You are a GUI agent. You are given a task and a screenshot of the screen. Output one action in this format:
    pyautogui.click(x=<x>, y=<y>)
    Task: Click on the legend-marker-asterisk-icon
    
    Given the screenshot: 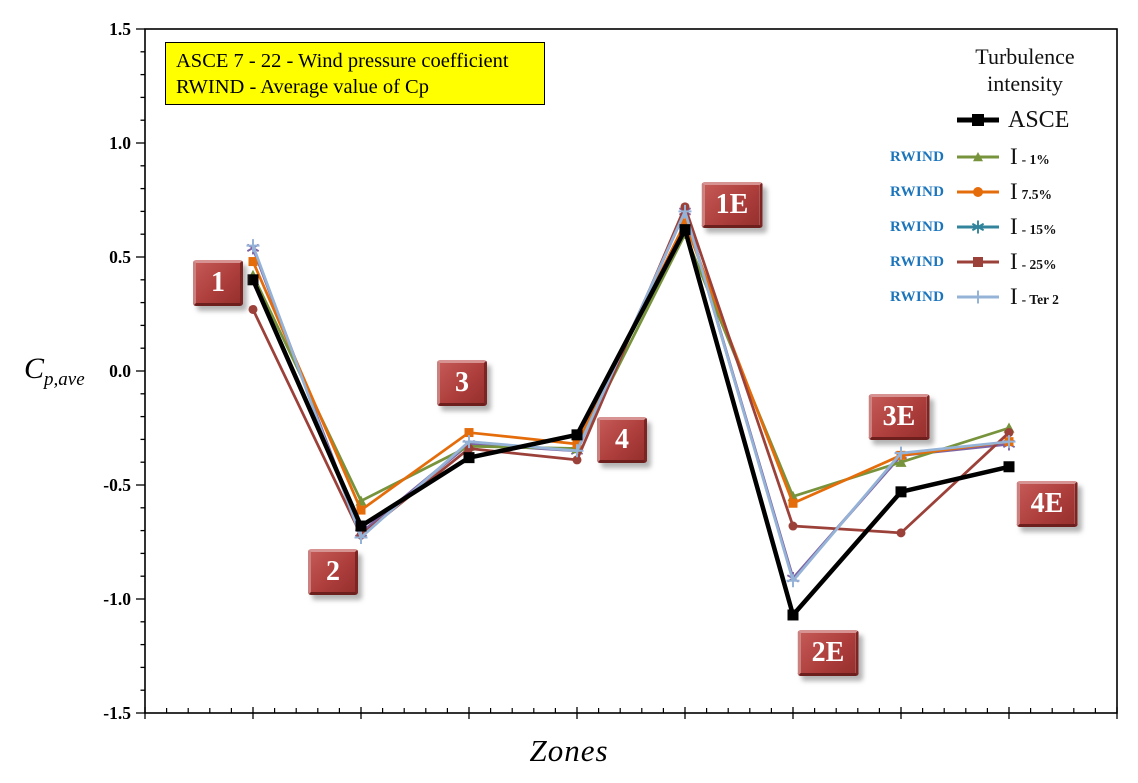 What is the action you would take?
    pyautogui.click(x=978, y=227)
    